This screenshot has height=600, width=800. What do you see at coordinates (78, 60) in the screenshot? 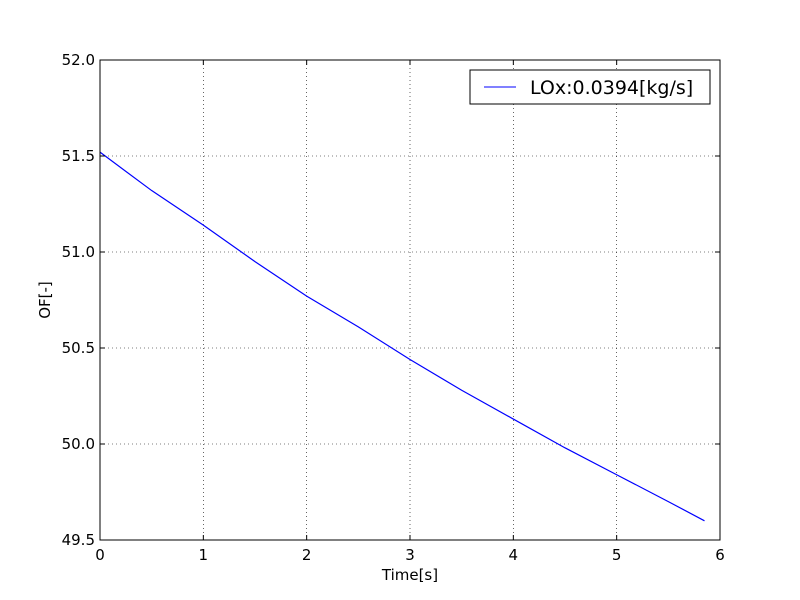
I see `y-tick-label: 52.0` at bounding box center [78, 60].